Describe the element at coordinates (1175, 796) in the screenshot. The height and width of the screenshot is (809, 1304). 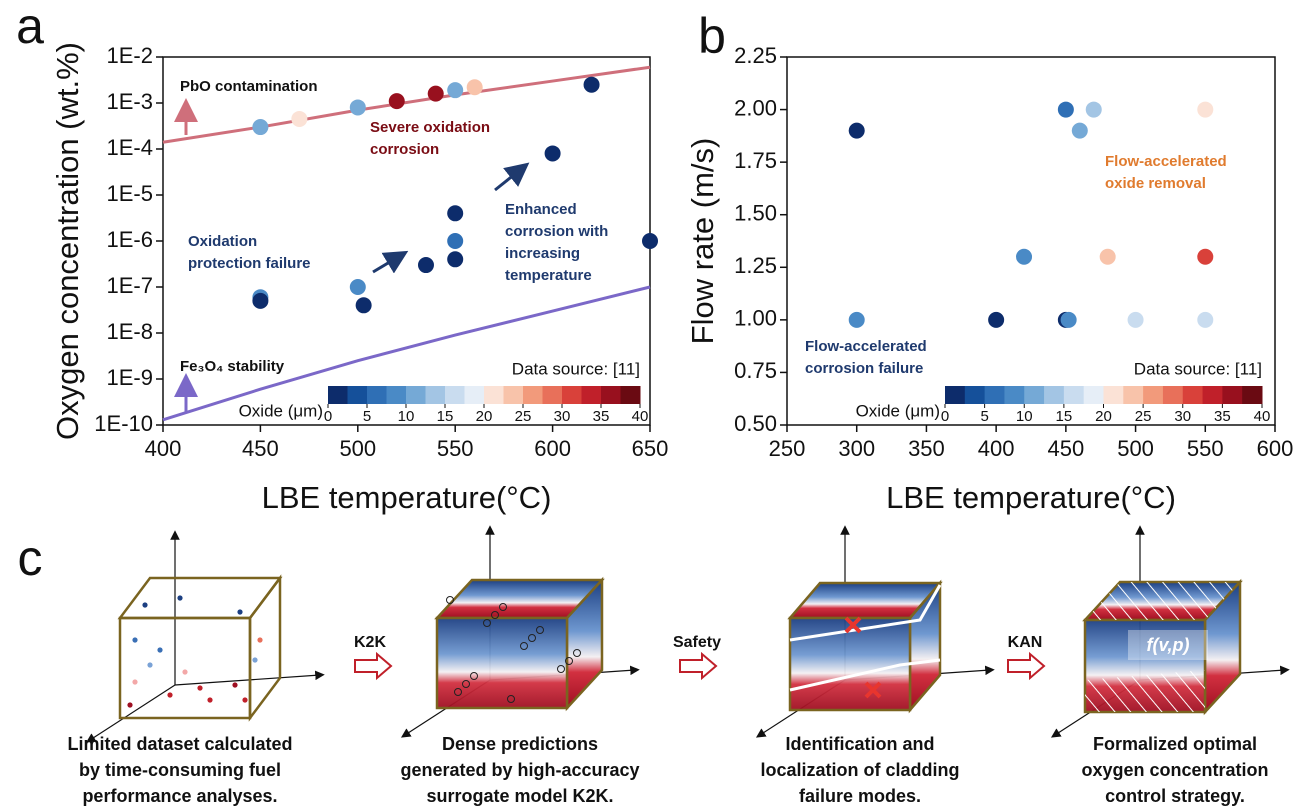
I see `caption: control strategy.` at that location.